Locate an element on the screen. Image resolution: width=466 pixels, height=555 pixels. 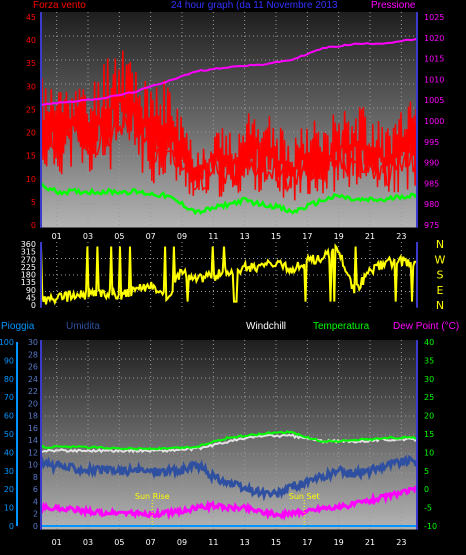
series-humidity is located at coordinates (228, 478).